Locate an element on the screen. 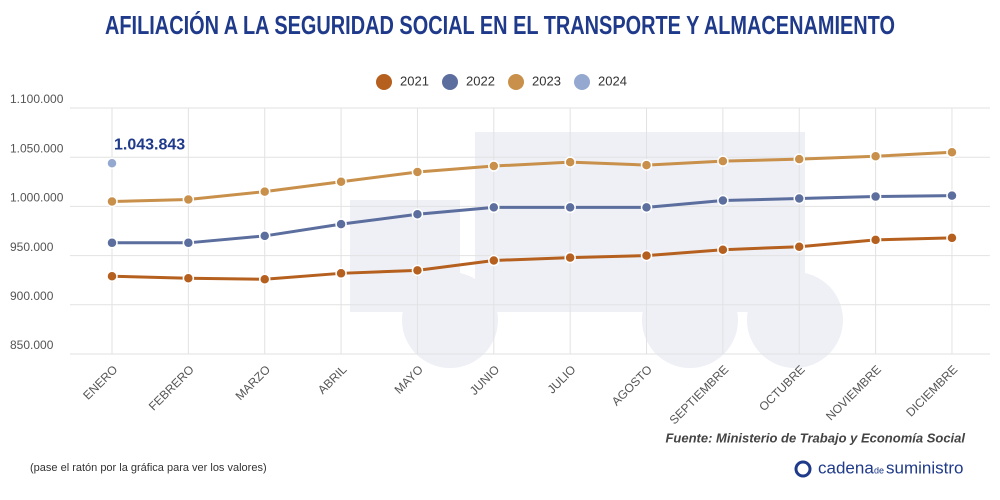 The width and height of the screenshot is (1000, 500). legend-label: 2022 is located at coordinates (480, 80).